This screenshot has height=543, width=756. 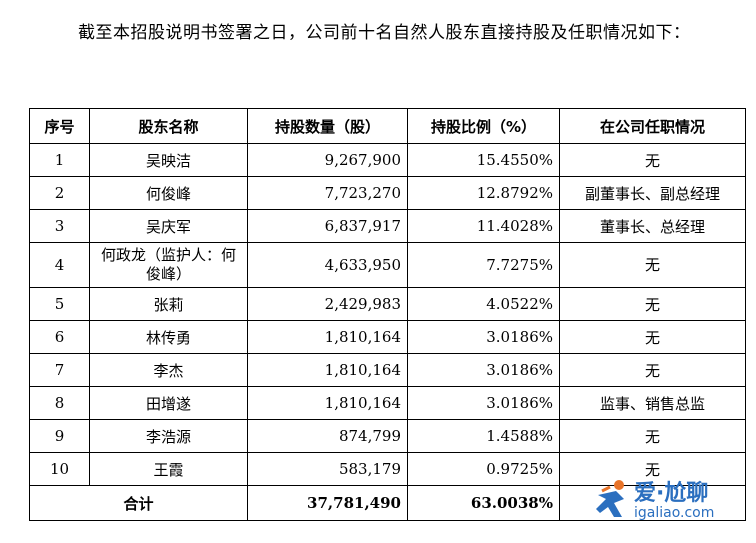 I want to click on cell-position: 副董事长、副总经理, so click(x=652, y=193).